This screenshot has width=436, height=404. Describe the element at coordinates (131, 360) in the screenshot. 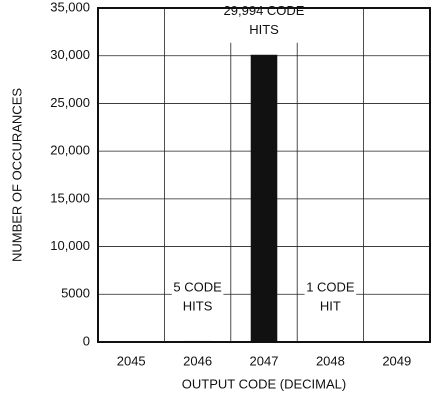

I see `x-tick-label: 2045` at that location.